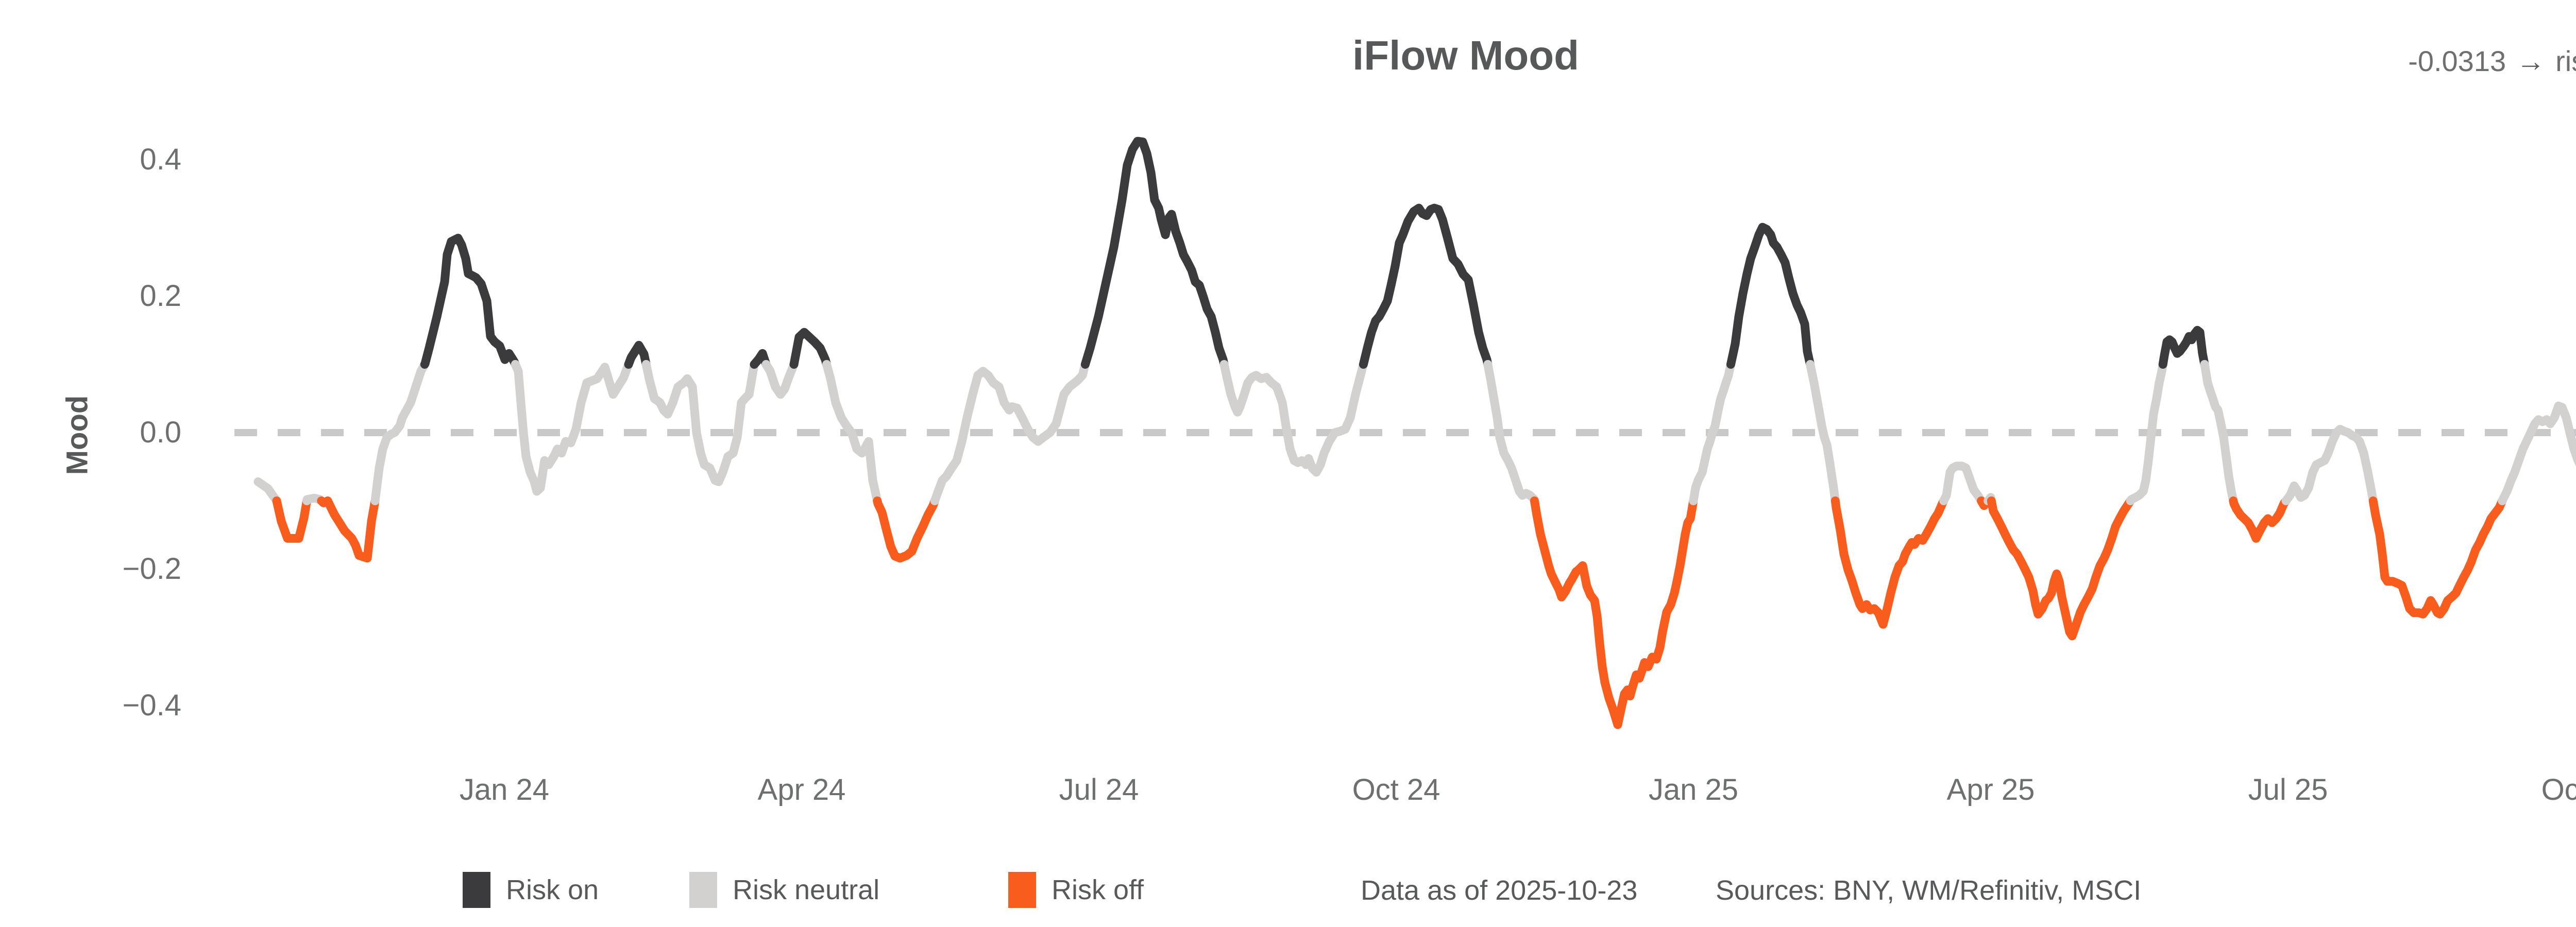 The height and width of the screenshot is (927, 2576). I want to click on x-tick-label-apr-24: Apr 24, so click(801, 789).